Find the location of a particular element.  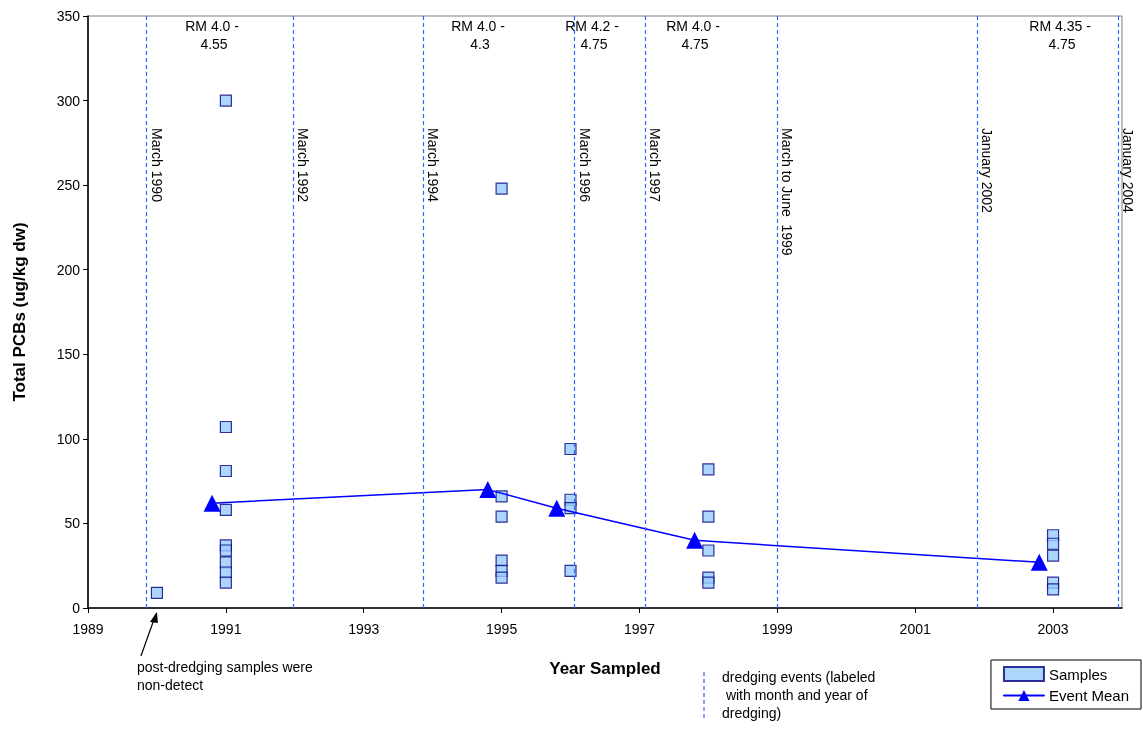

x-axis-title: Year Sampled is located at coordinates (605, 668).